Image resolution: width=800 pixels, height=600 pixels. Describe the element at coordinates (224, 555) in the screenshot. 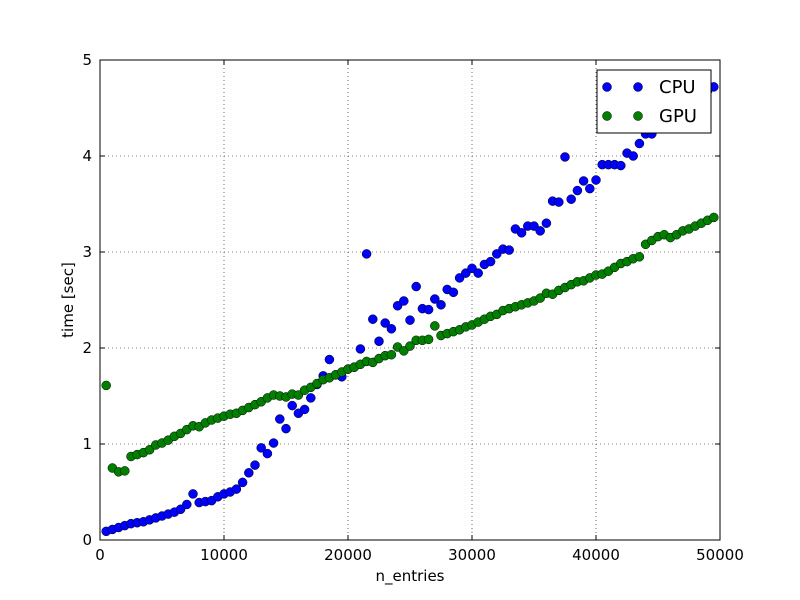

I see `x-tick-label: 10000` at that location.